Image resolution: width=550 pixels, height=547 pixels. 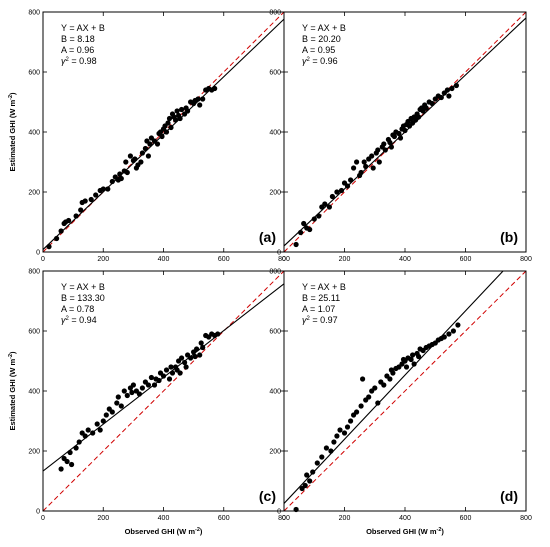 I want to click on a-coefficient: A = 0.96, so click(x=77, y=50).